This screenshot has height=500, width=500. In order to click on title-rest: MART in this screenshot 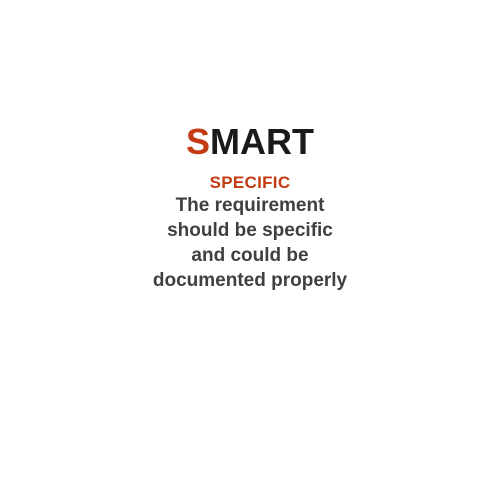, I will do `click(262, 141)`.